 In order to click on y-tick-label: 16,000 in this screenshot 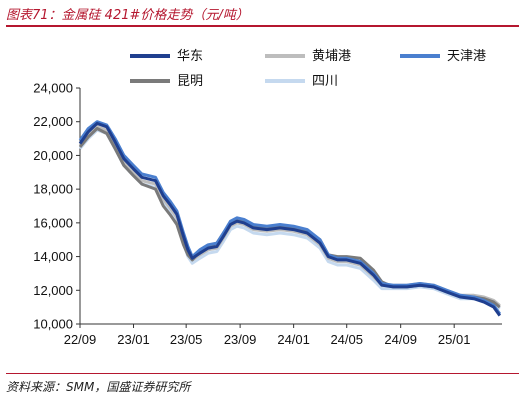, I will do `click(53, 222)`.